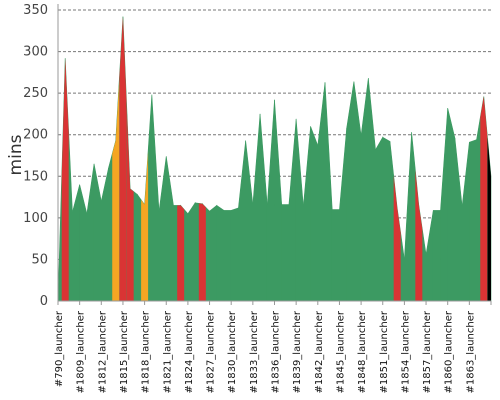 The image size is (500, 400). I want to click on x-tick-label: #1812_launcher, so click(102, 351).